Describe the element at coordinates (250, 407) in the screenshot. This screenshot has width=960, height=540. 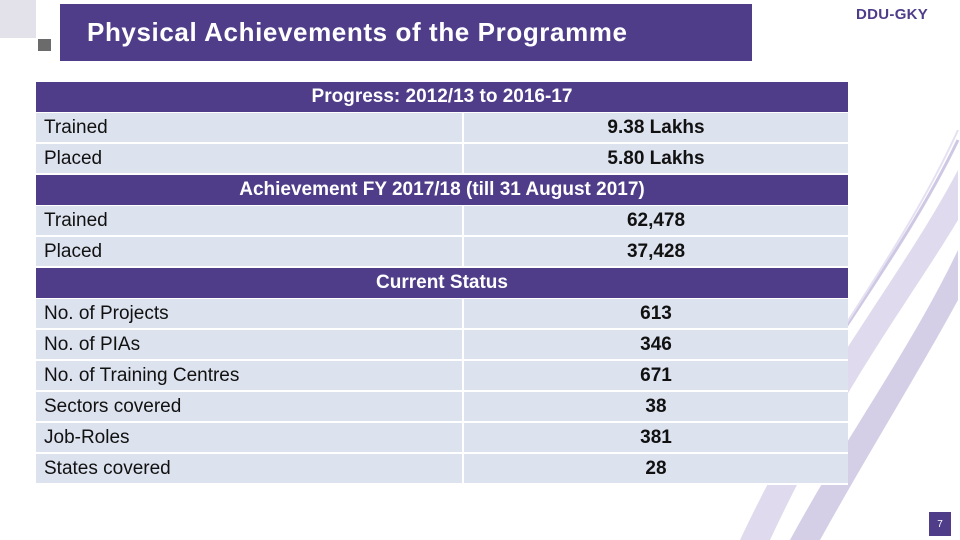
I see `row-label: Sectors covered` at that location.